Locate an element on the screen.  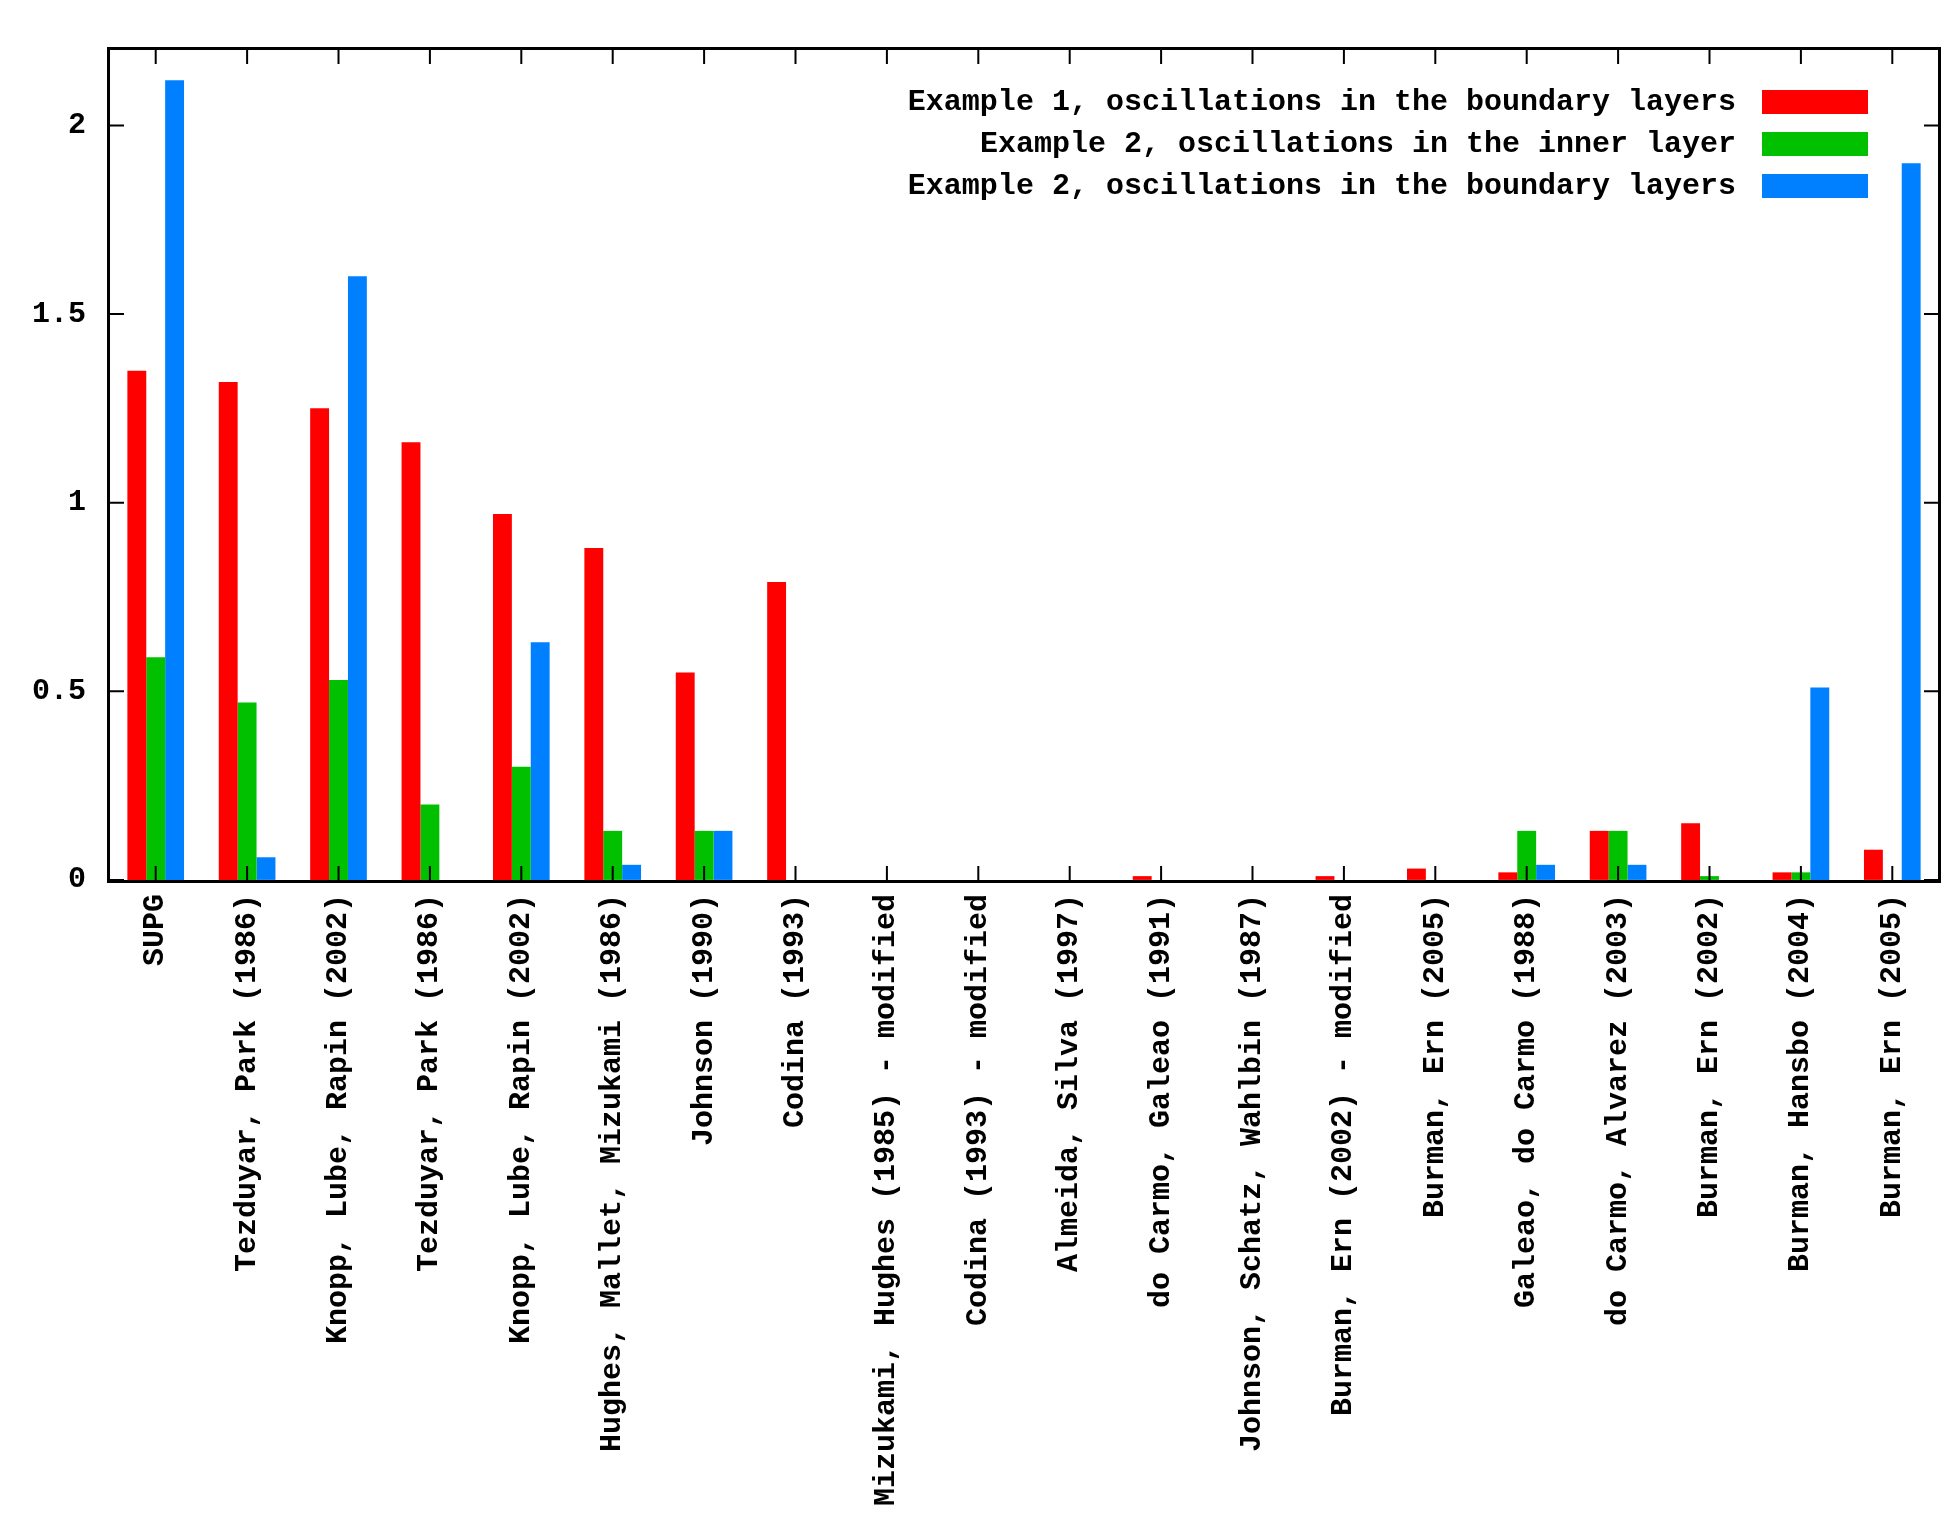
y-tick-label: 1.5 is located at coordinates (59, 313).